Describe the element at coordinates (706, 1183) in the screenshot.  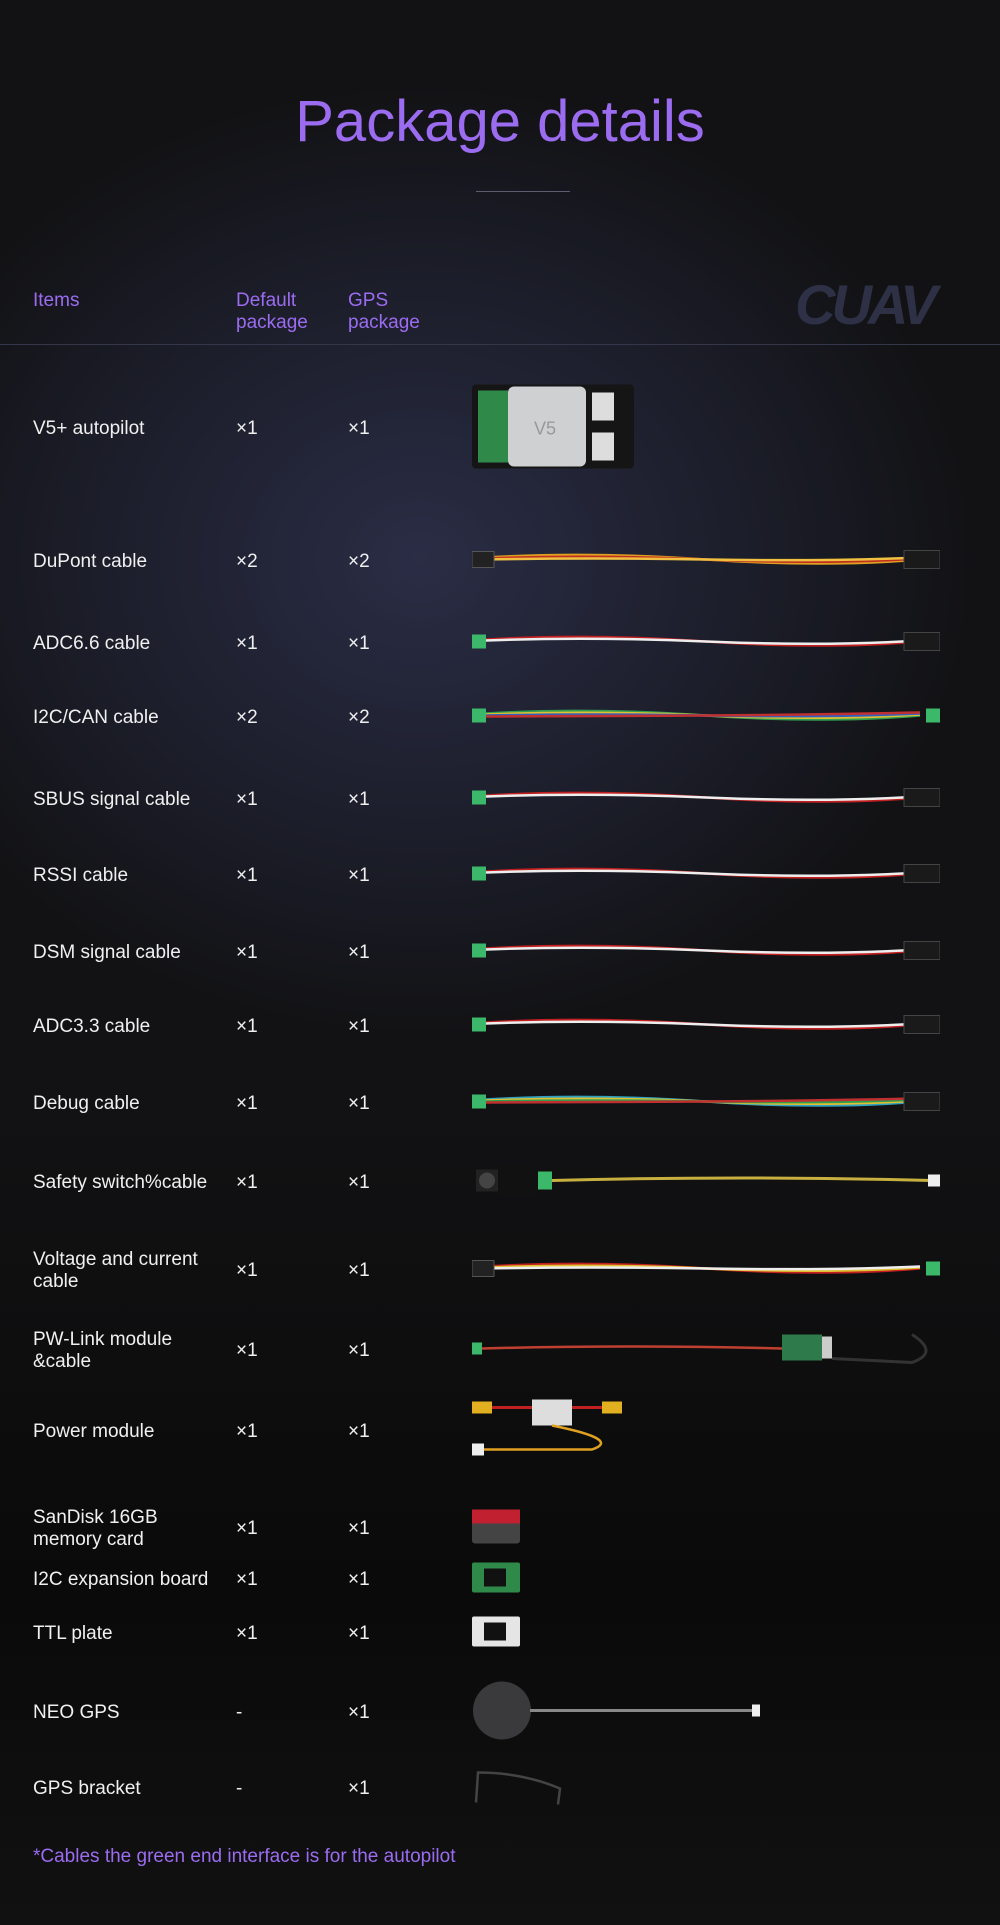
I see `safety-switch-icon` at that location.